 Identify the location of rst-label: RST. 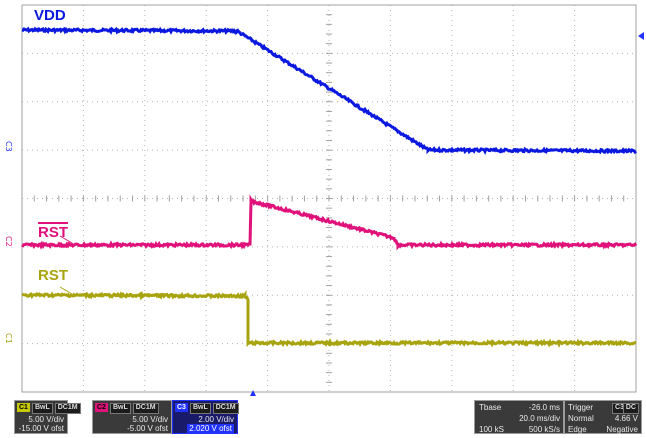
(53, 275).